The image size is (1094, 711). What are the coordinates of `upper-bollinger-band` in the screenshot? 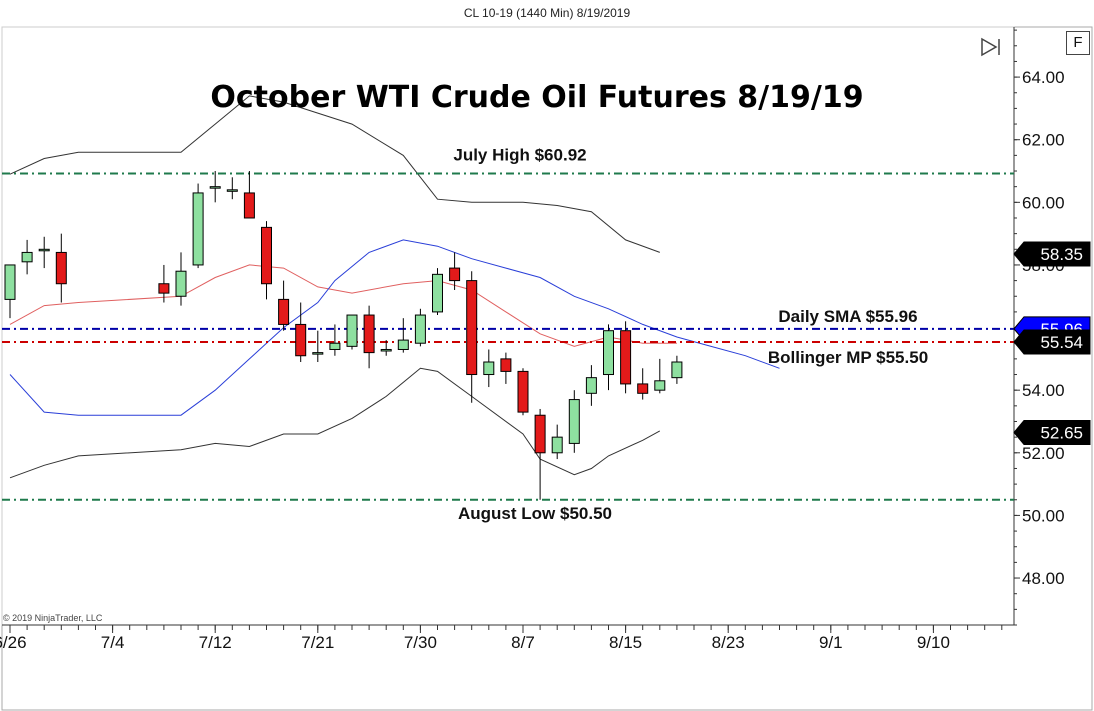 It's located at (334, 174).